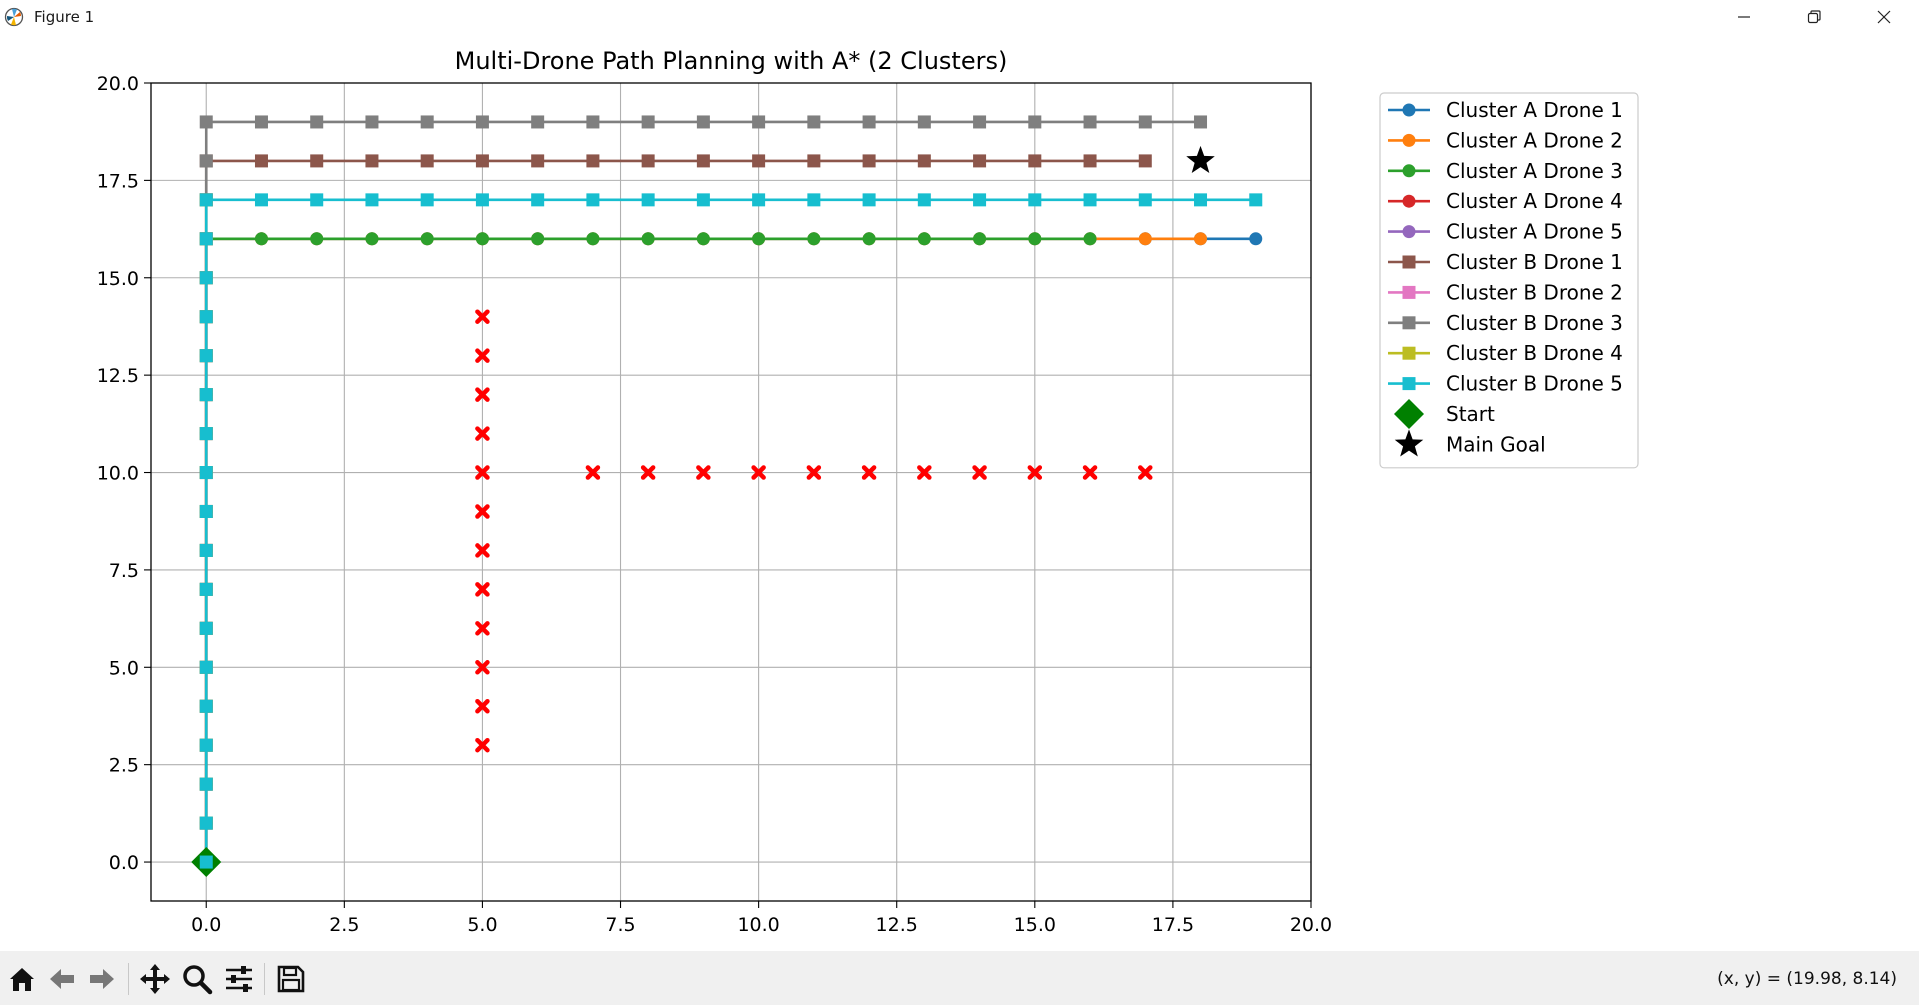 The width and height of the screenshot is (1919, 1005). What do you see at coordinates (1807, 979) in the screenshot?
I see `cursor-coordinates: (x, y) = (19.98, 8.14)` at bounding box center [1807, 979].